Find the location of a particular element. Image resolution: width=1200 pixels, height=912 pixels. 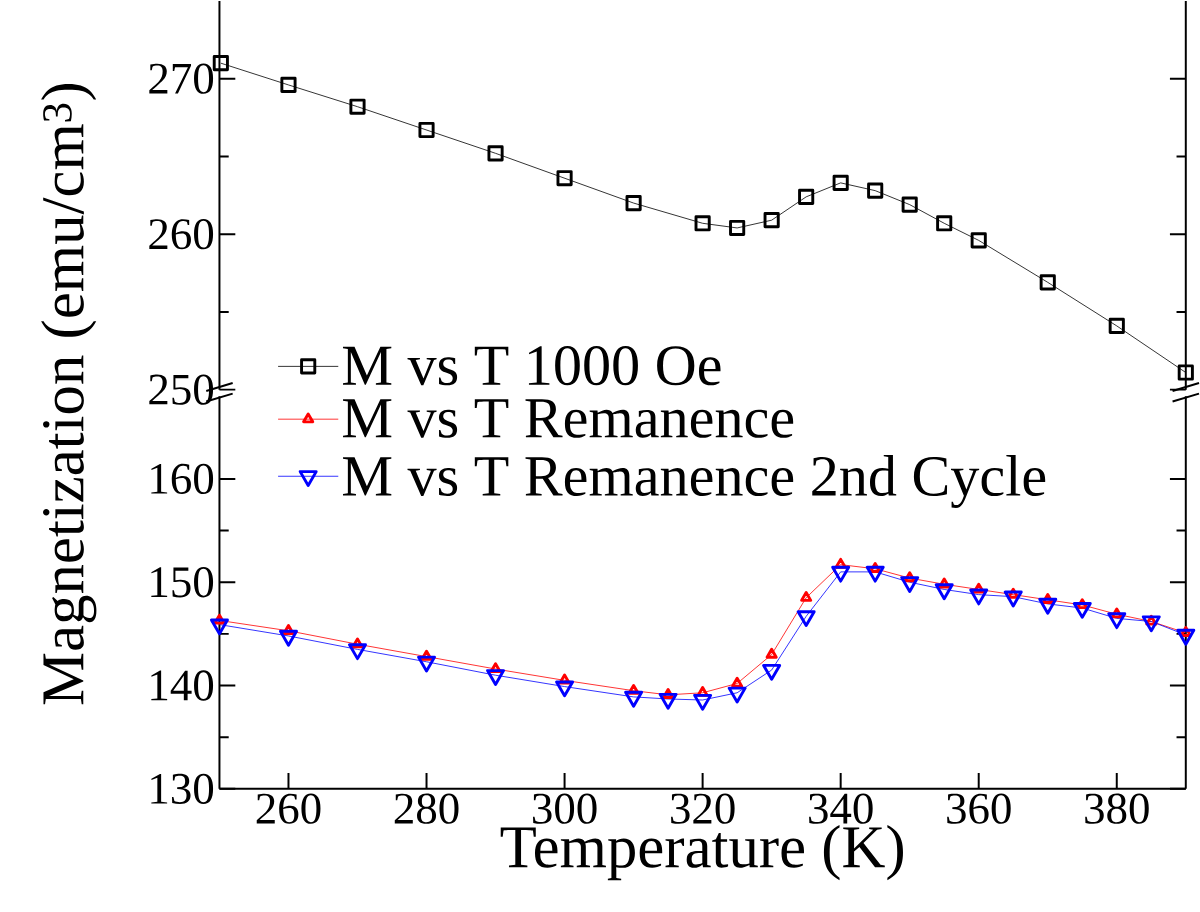

legend-label: M vs T Remanence is located at coordinates (568, 418).